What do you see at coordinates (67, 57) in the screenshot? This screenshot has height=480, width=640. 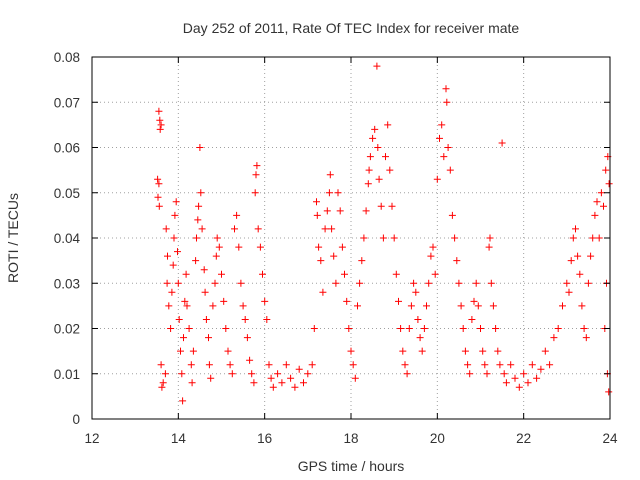 I see `y-tick-label: 0.08` at bounding box center [67, 57].